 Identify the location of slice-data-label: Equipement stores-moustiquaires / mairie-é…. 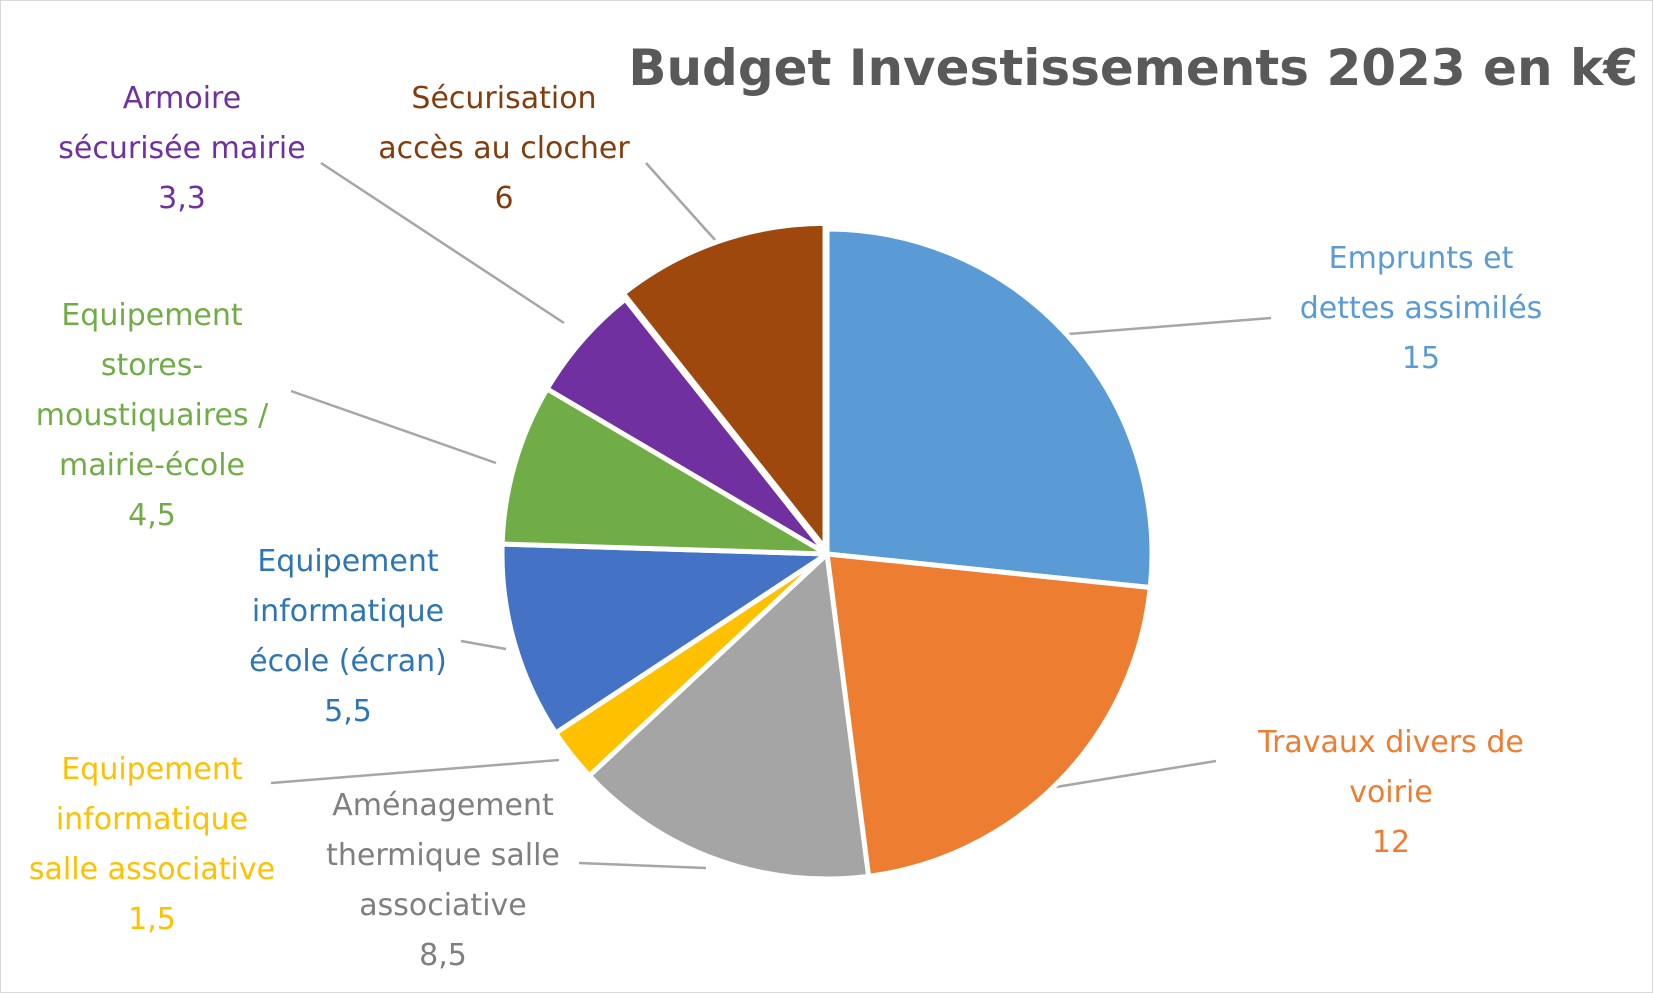
(152, 416).